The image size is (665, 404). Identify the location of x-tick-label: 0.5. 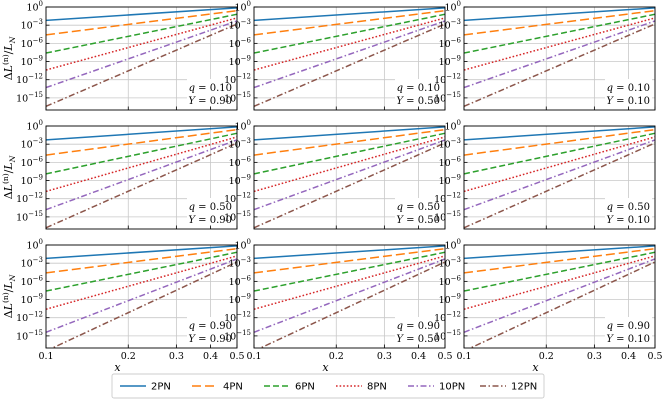
(444, 356).